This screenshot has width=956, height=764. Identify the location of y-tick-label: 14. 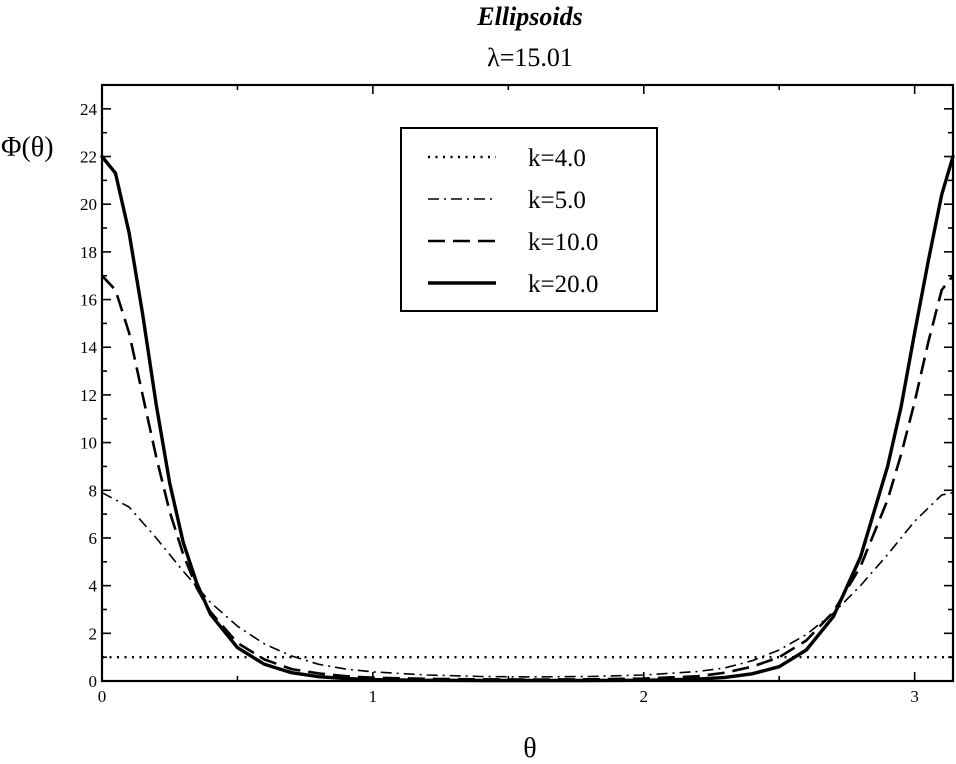
(89, 347).